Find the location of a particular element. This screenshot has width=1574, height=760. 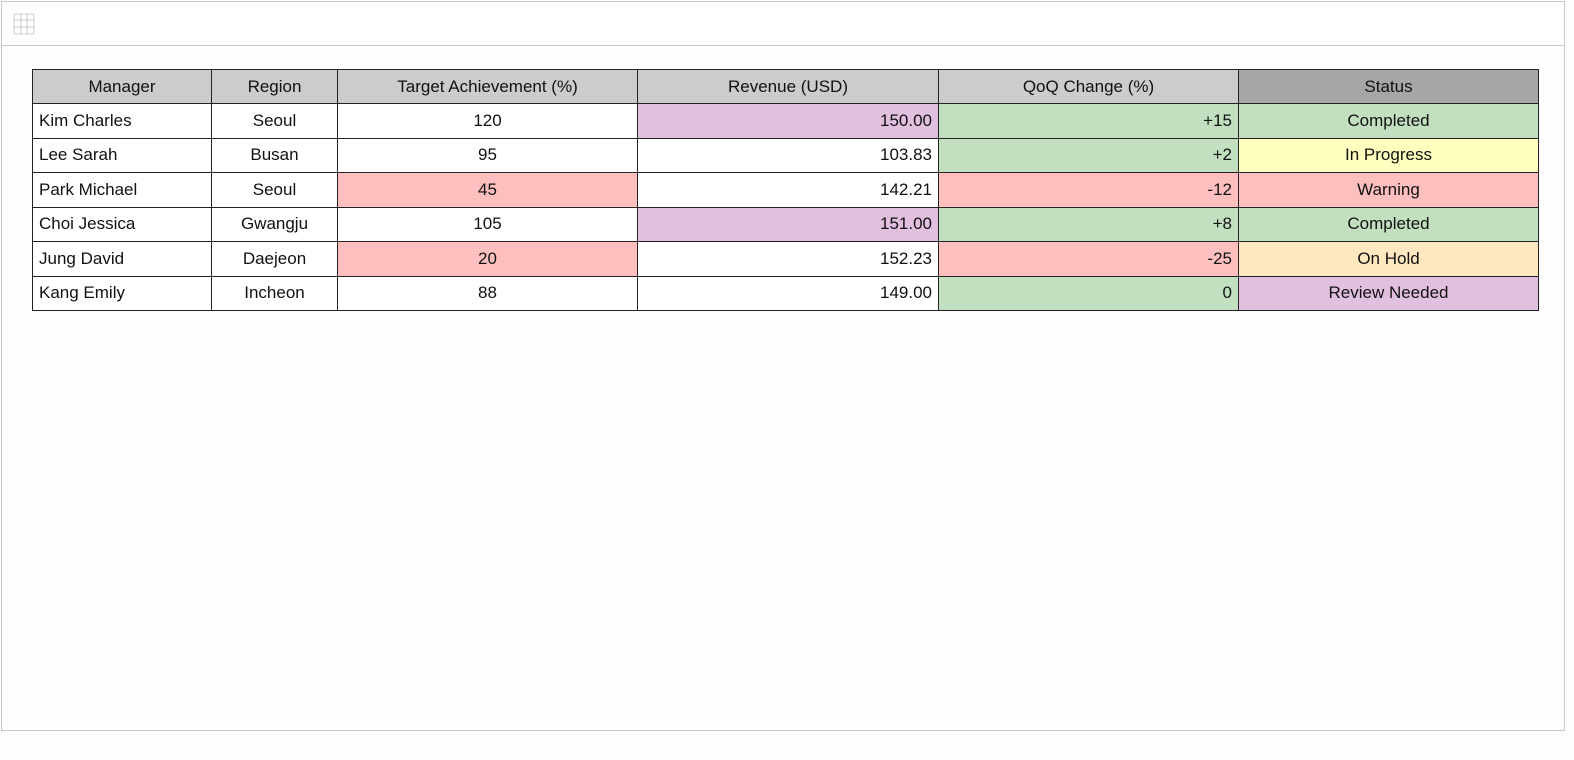

table-cell: 120 is located at coordinates (487, 121).